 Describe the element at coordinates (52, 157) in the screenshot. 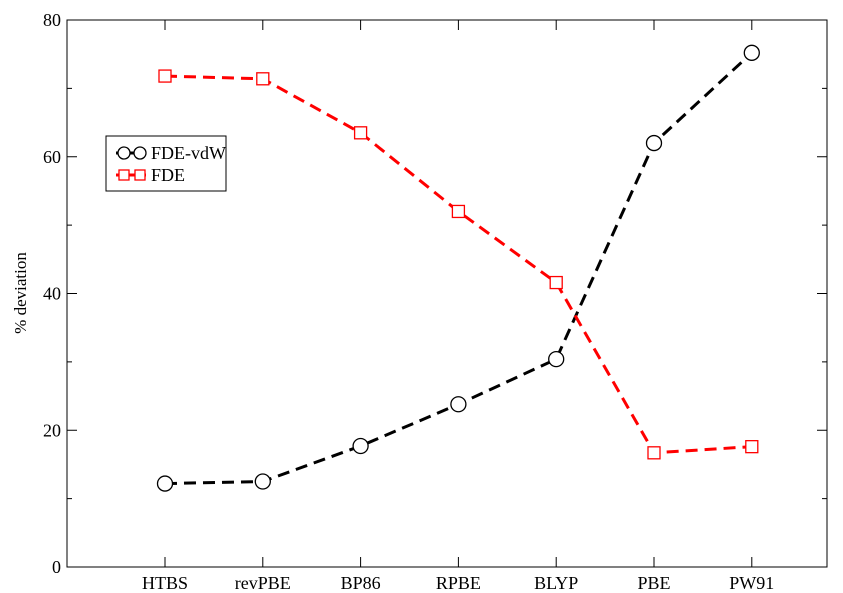

I see `y-tick-label: 60` at that location.